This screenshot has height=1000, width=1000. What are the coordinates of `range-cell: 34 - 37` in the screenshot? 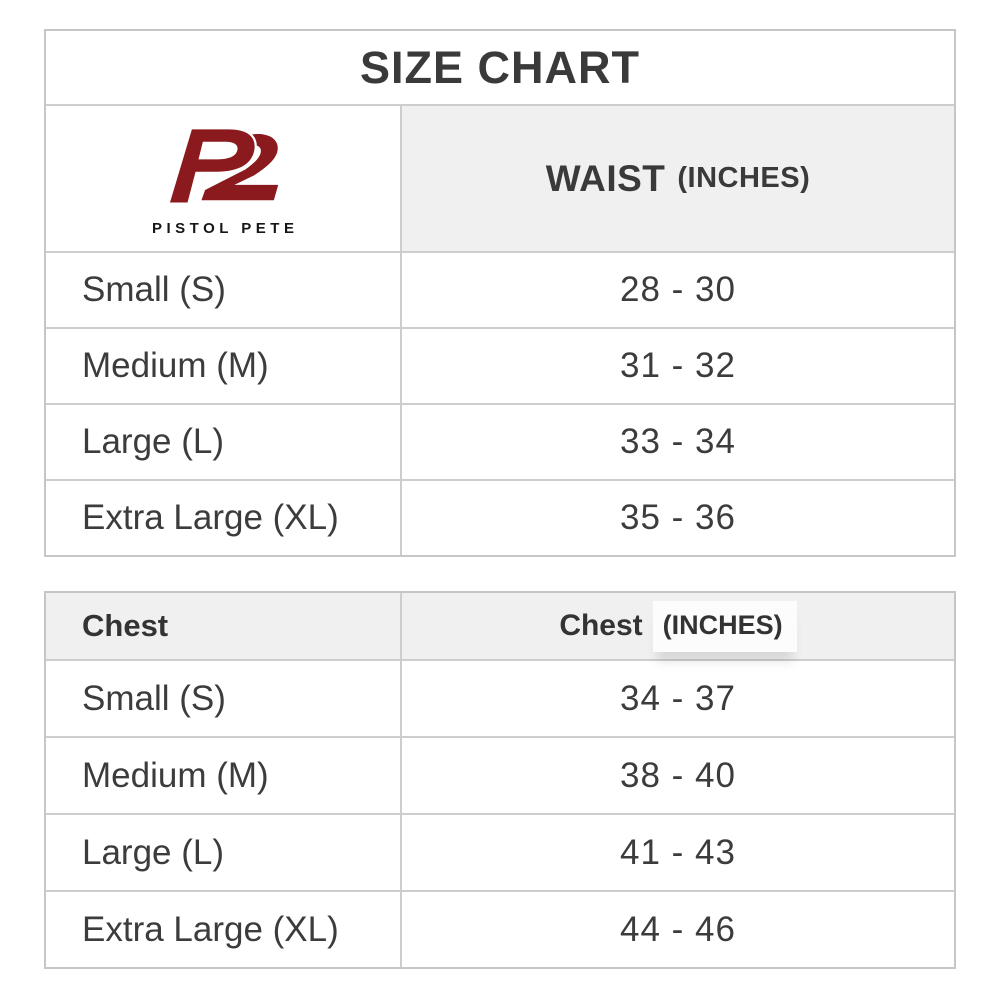 It's located at (677, 698).